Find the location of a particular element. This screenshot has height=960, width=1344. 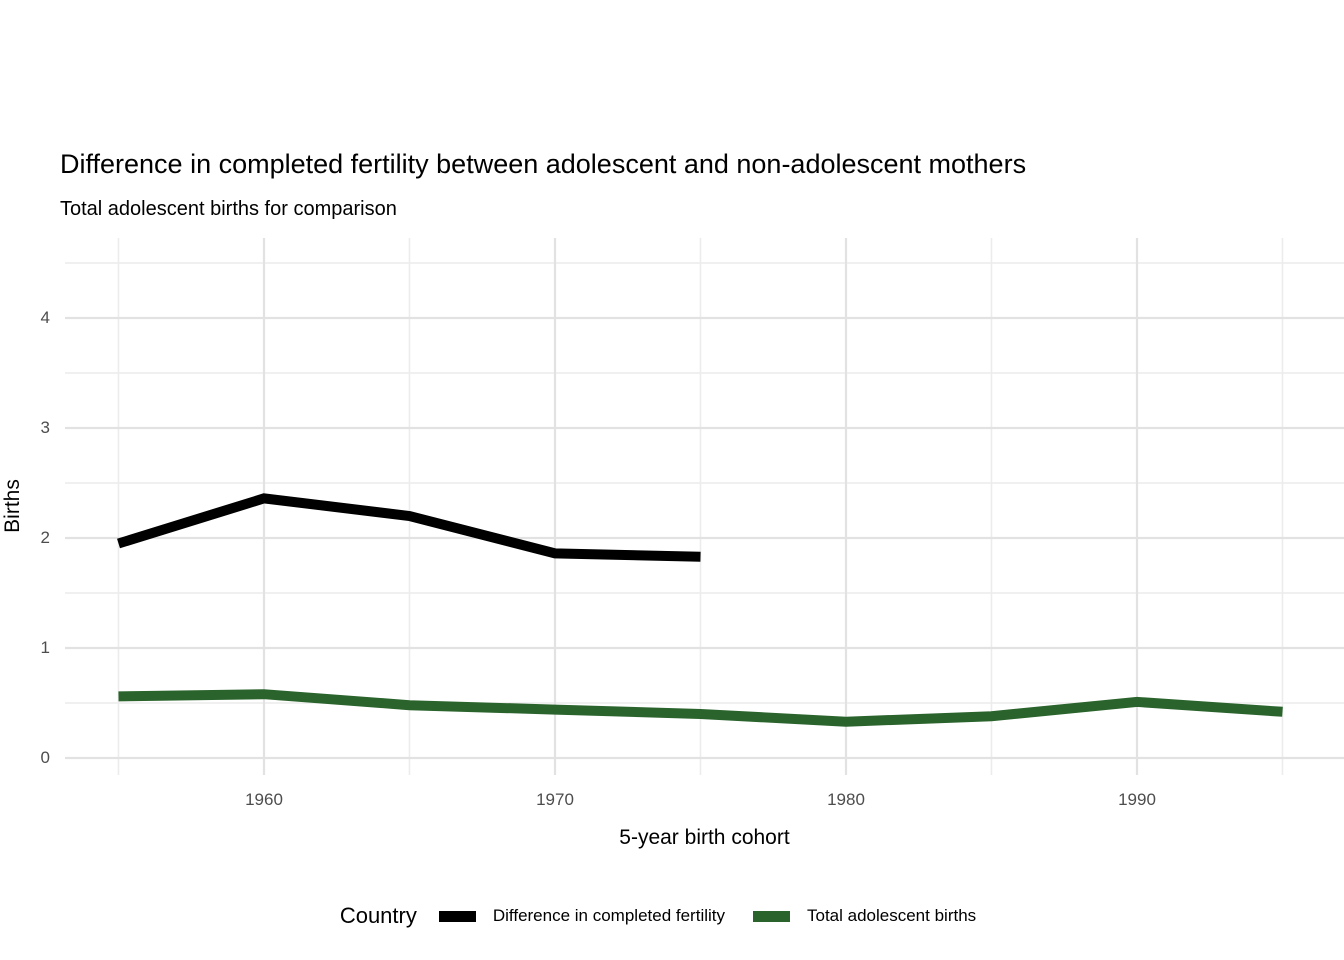

y-tick-label: 4 is located at coordinates (45, 317).